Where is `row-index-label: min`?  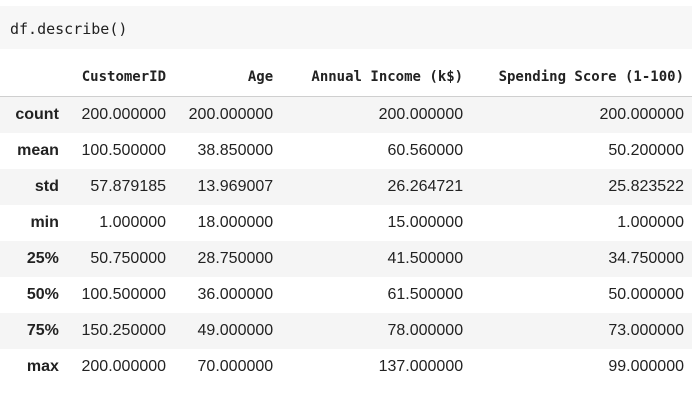 row-index-label: min is located at coordinates (44, 222).